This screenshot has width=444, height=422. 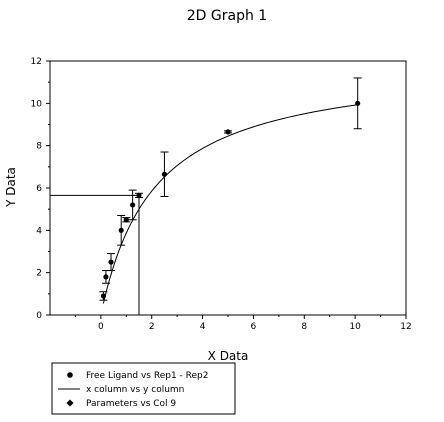 What do you see at coordinates (228, 356) in the screenshot?
I see `x-axis-label: X Data` at bounding box center [228, 356].